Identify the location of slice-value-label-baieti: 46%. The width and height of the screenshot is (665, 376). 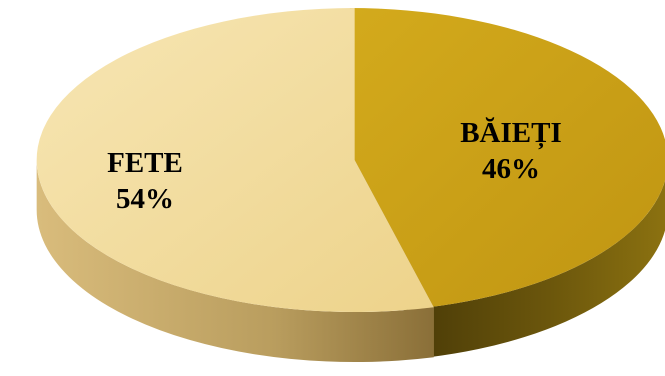
(511, 169).